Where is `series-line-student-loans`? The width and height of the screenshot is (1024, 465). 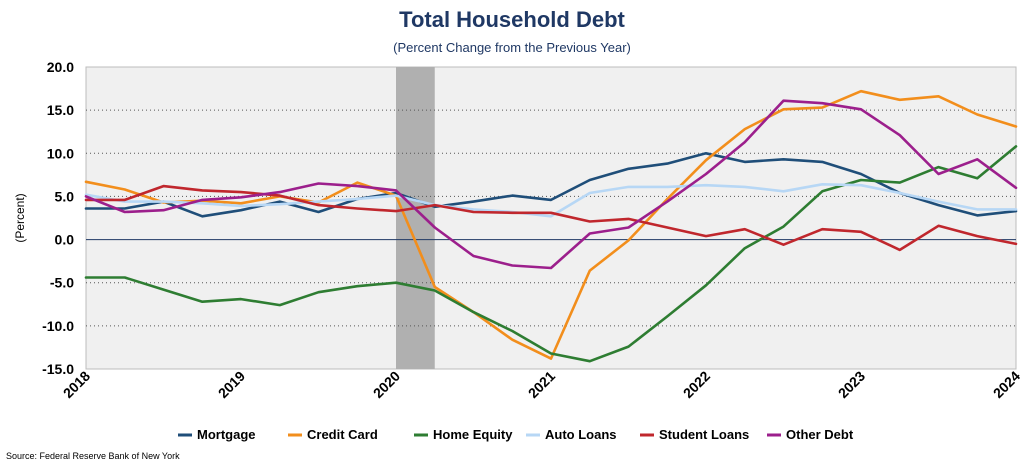
series-line-student-loans is located at coordinates (551, 218).